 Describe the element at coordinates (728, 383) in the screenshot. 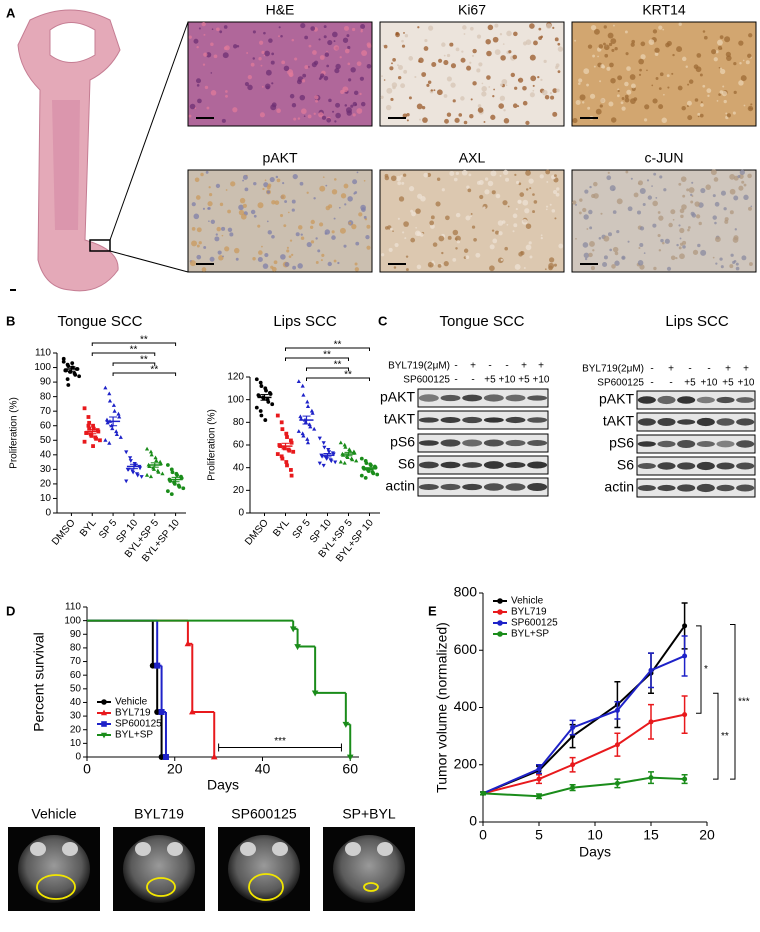

I see `dose-label: +5` at that location.